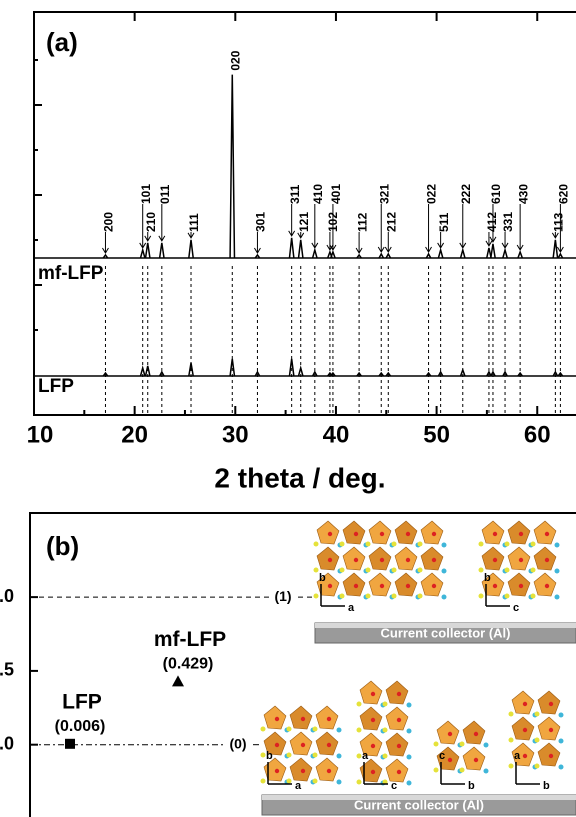 This screenshot has height=817, width=576. What do you see at coordinates (523, 194) in the screenshot?
I see `hkl-label: 430` at bounding box center [523, 194].